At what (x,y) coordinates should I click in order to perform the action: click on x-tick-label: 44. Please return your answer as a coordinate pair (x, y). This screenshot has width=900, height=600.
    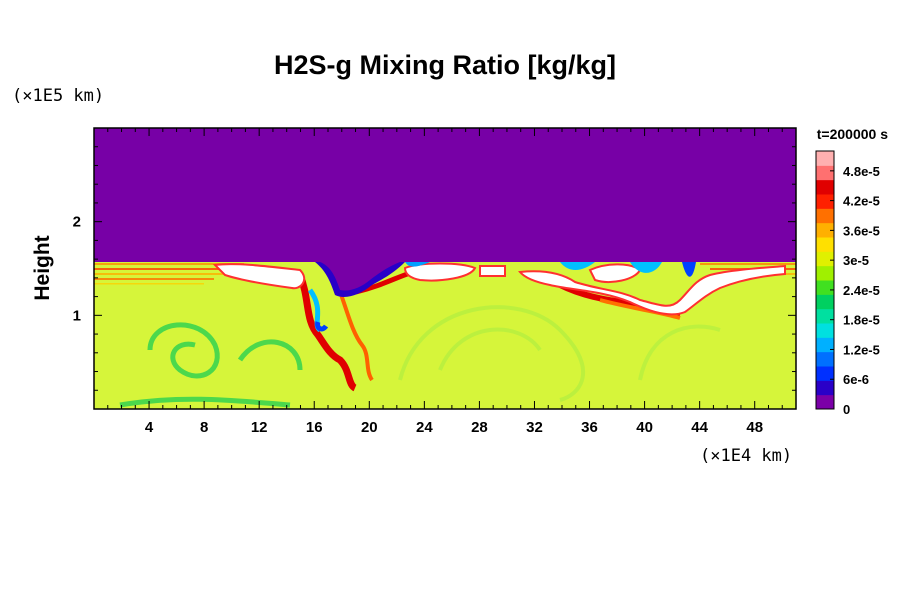
    Looking at the image, I should click on (699, 427).